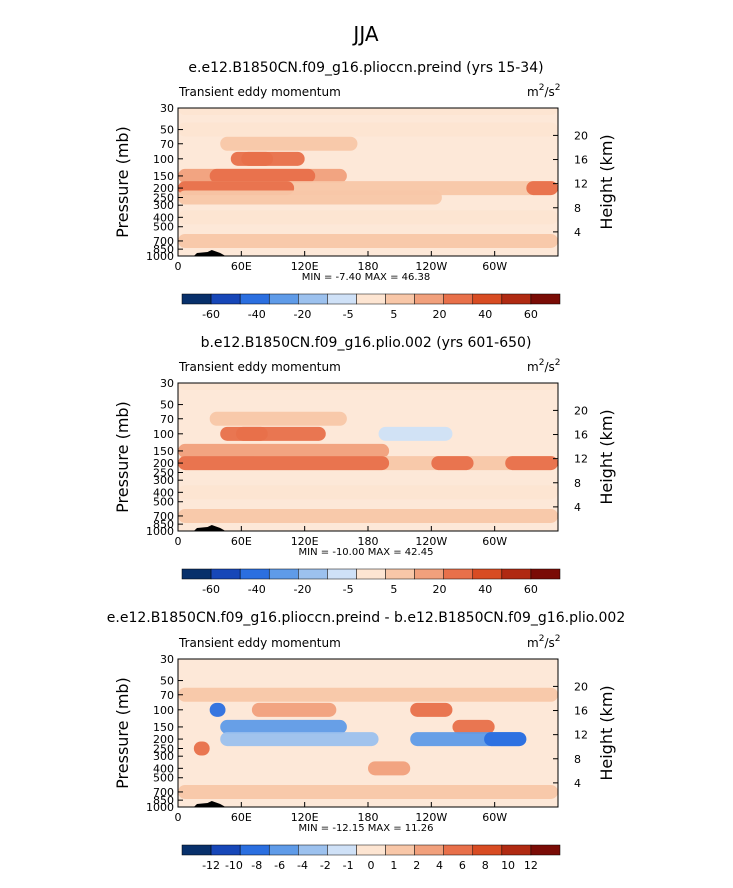 The image size is (733, 888). What do you see at coordinates (462, 865) in the screenshot?
I see `colorbar-label: 6` at bounding box center [462, 865].